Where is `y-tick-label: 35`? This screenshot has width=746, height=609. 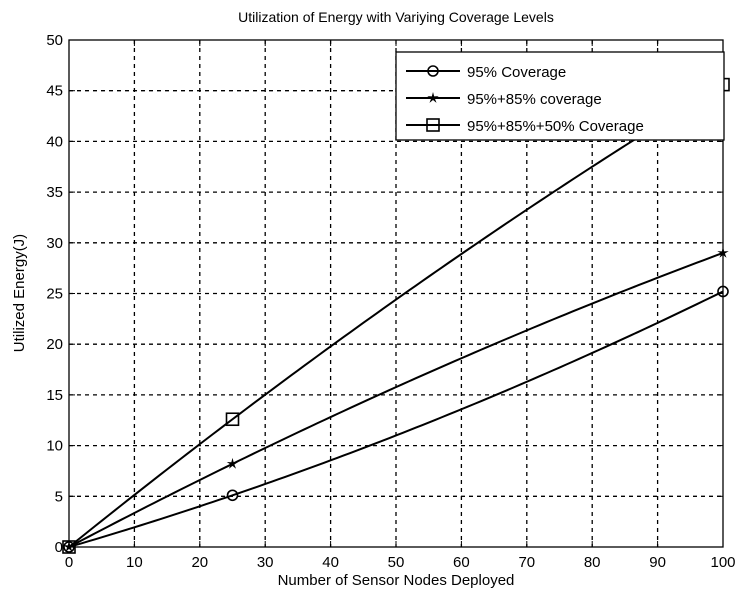 y-tick-label: 35 is located at coordinates (54, 192).